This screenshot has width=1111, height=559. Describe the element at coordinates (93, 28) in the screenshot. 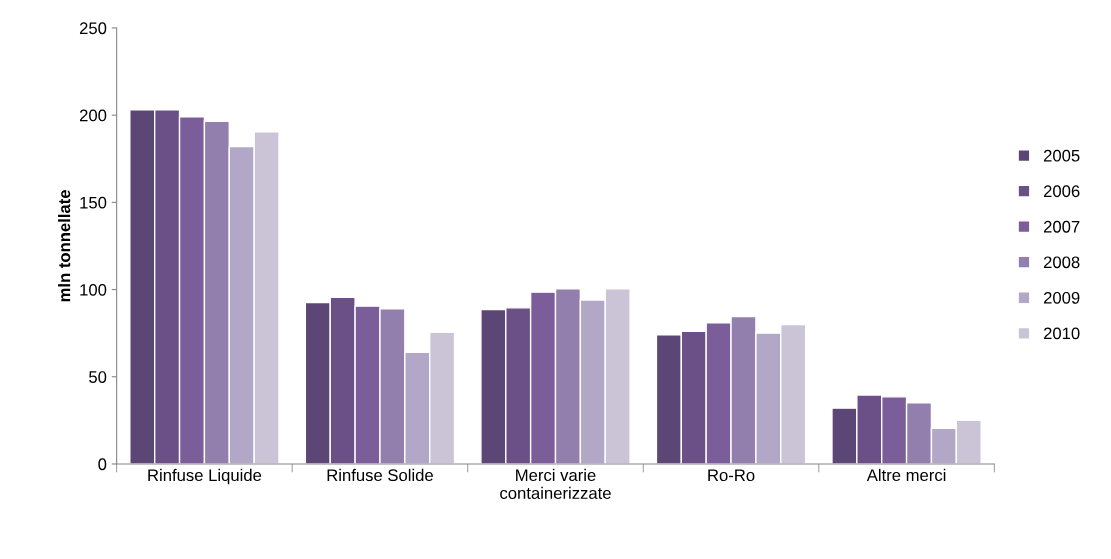

I see `y-tick-label: 250` at that location.